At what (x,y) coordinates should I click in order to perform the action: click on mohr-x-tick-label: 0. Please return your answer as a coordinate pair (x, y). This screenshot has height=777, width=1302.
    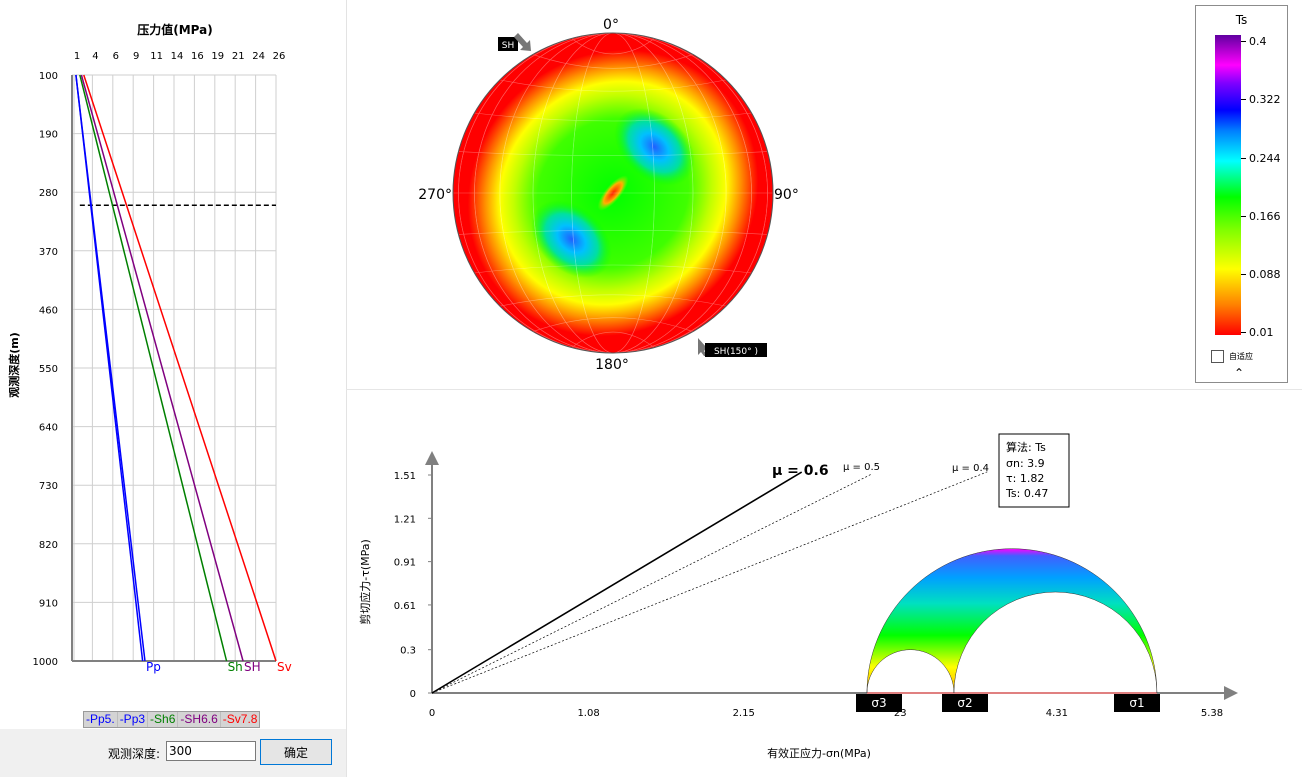
    Looking at the image, I should click on (432, 713).